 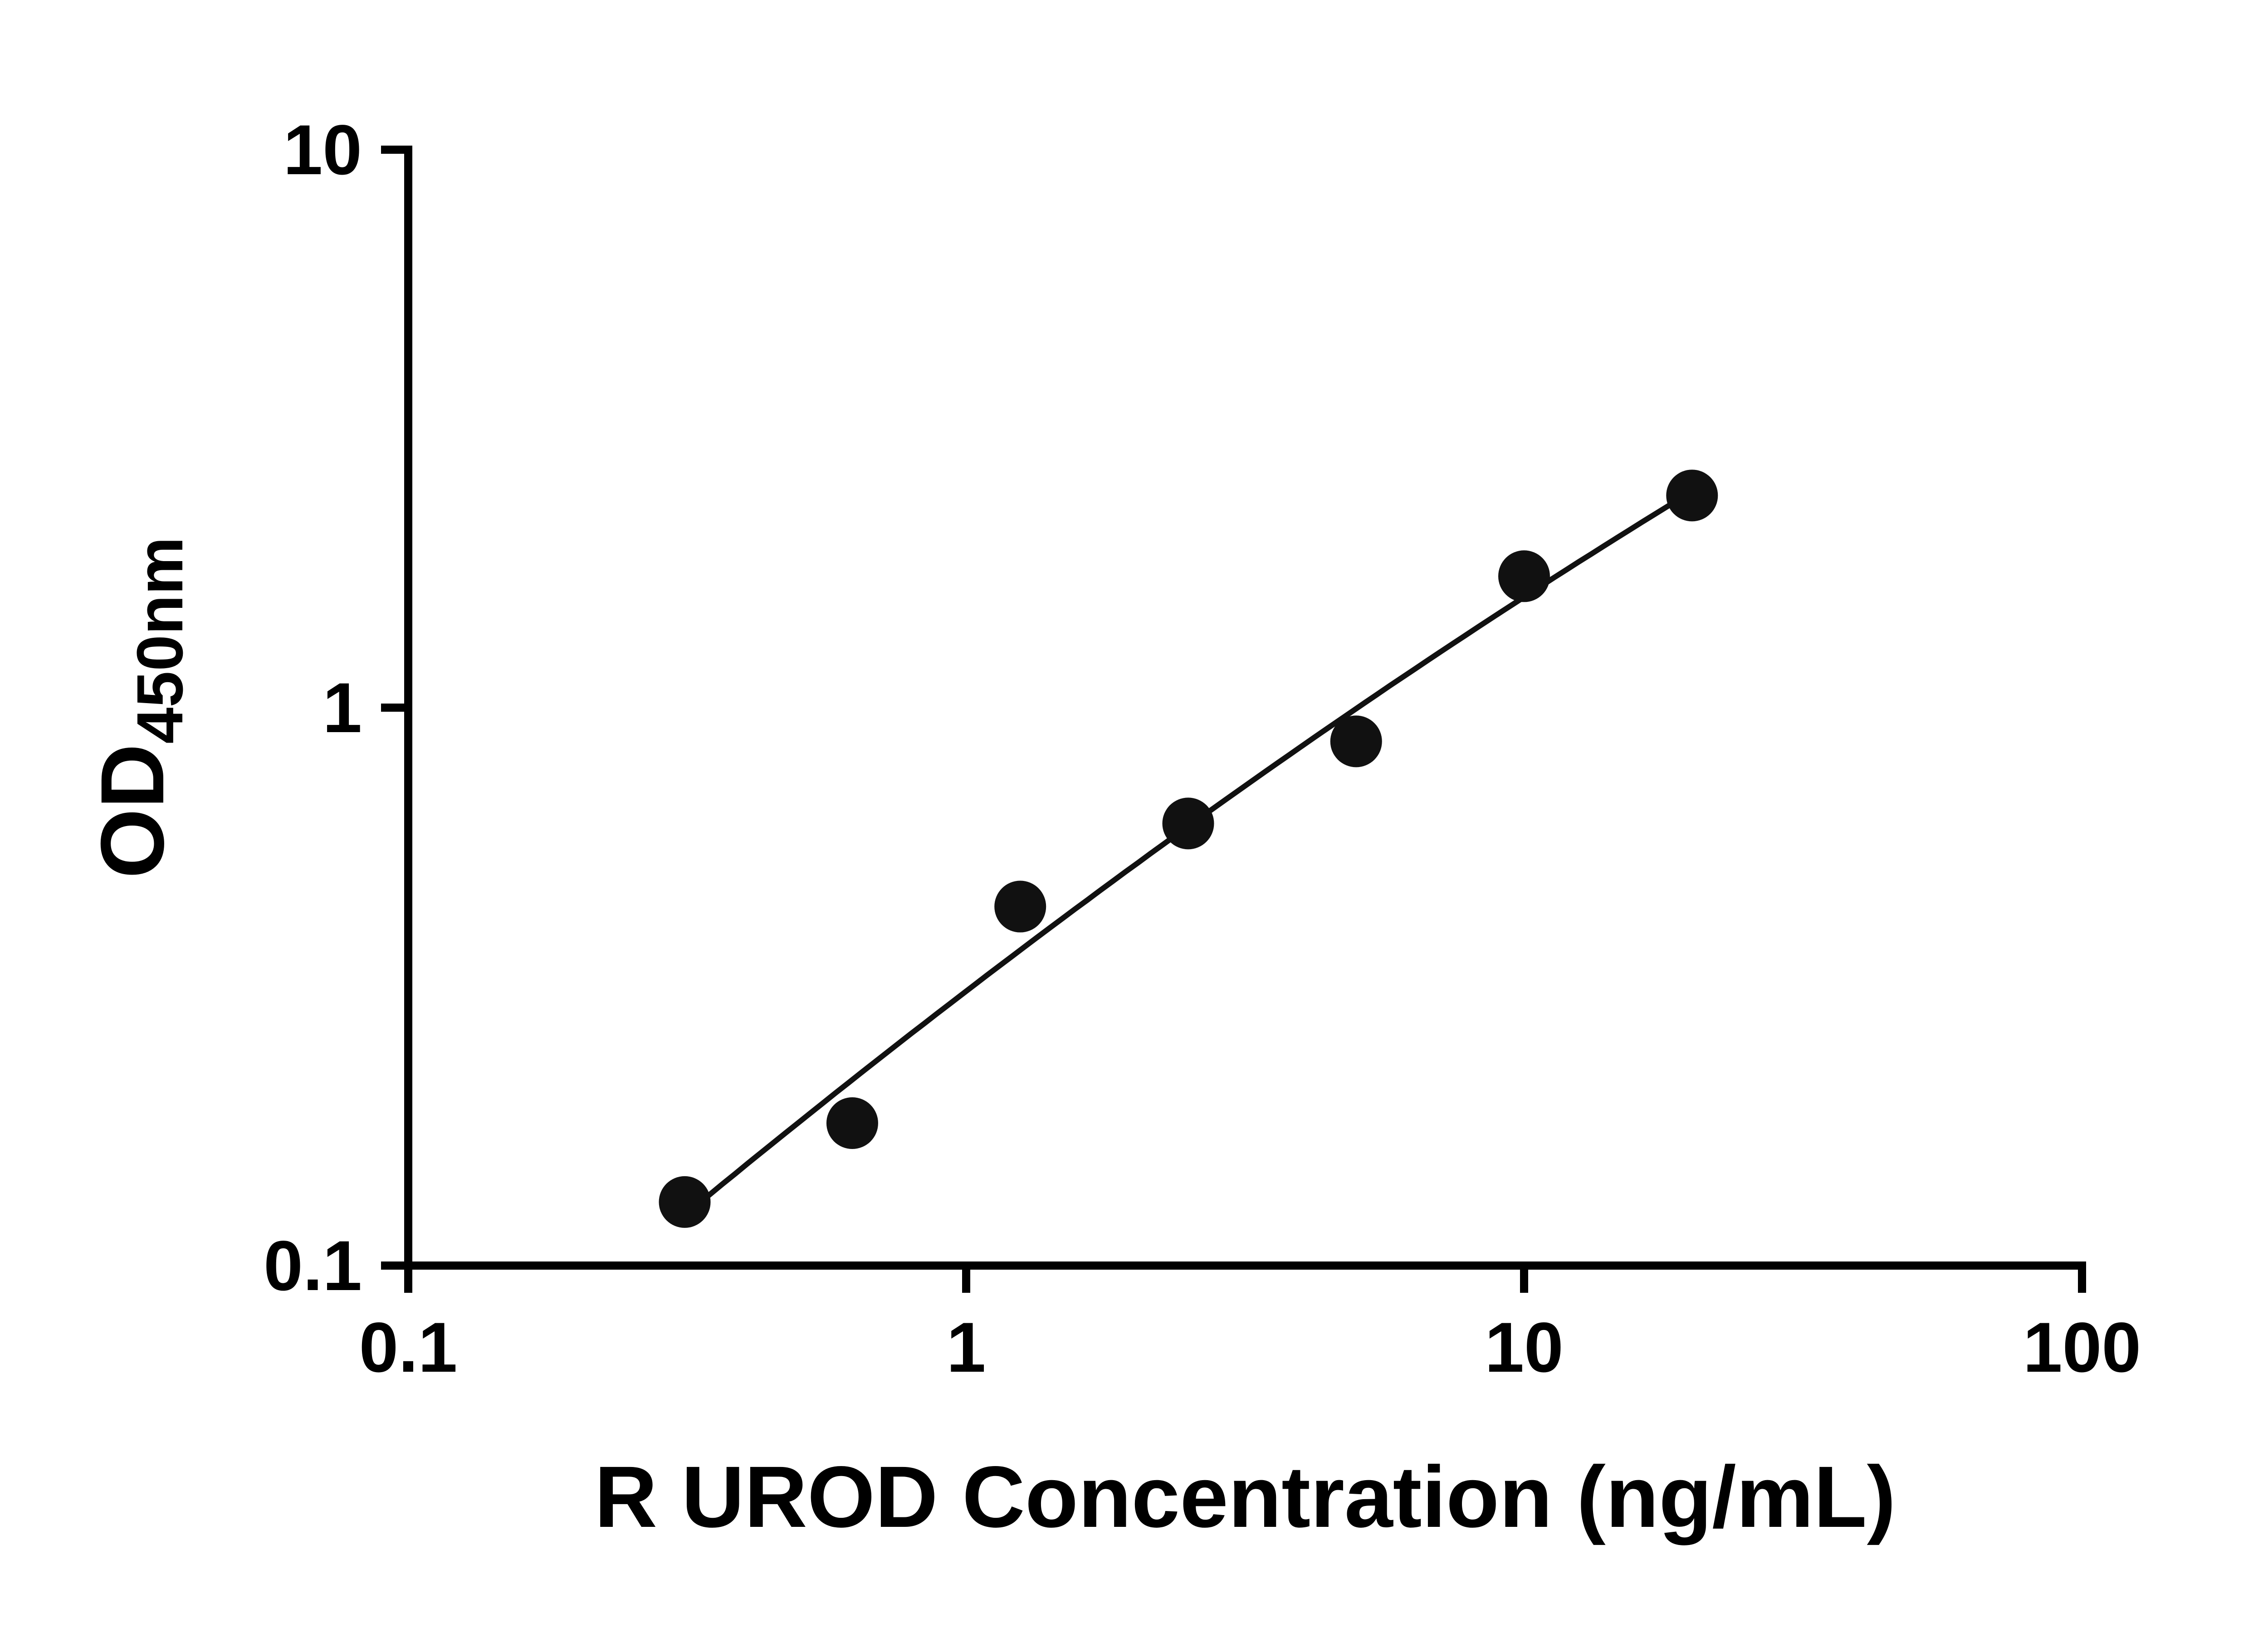 I want to click on y-tick-label: 1, so click(x=343, y=708).